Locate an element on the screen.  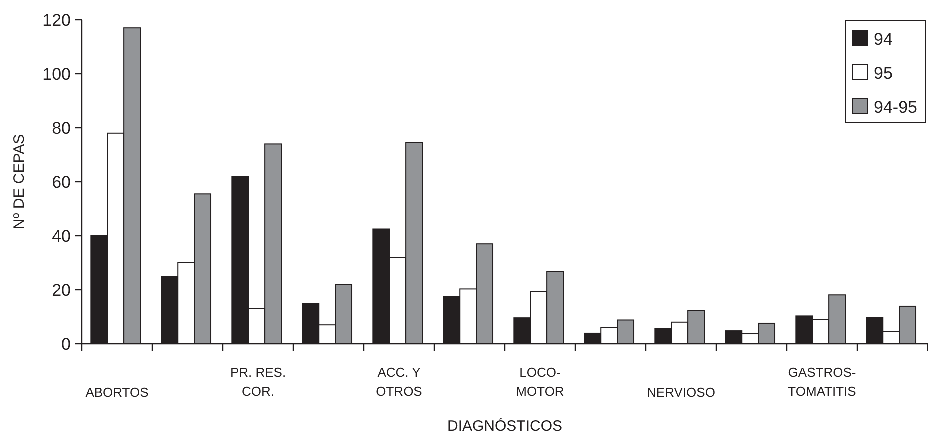
x-tick-label: LOCO- MOTOR is located at coordinates (540, 382).